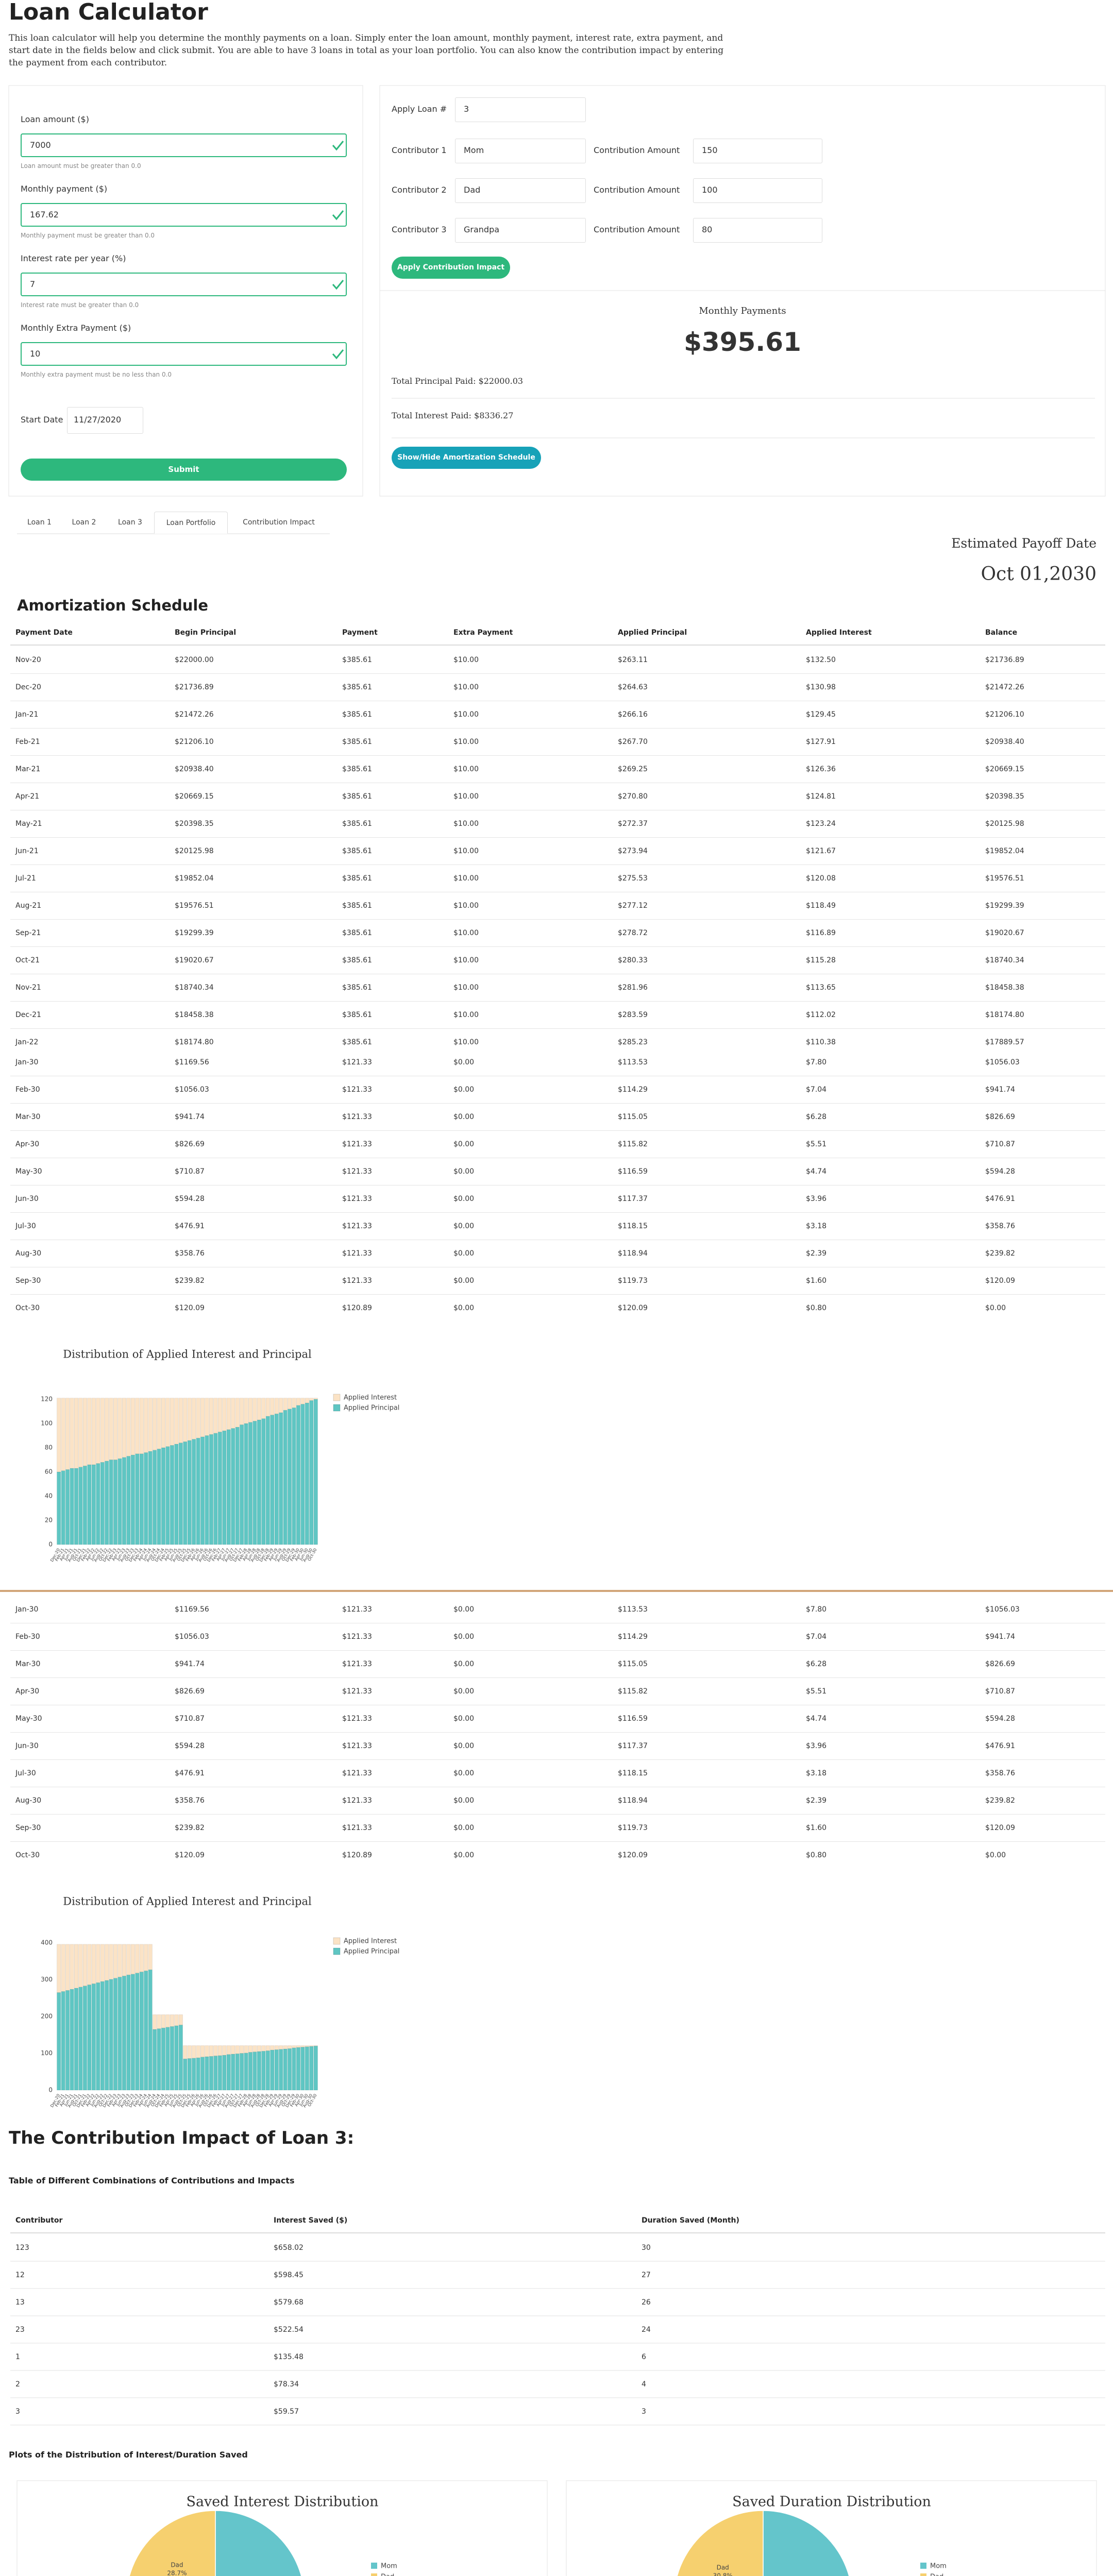  Describe the element at coordinates (451, 268) in the screenshot. I see `apply-button: Apply Contribution Impact` at that location.